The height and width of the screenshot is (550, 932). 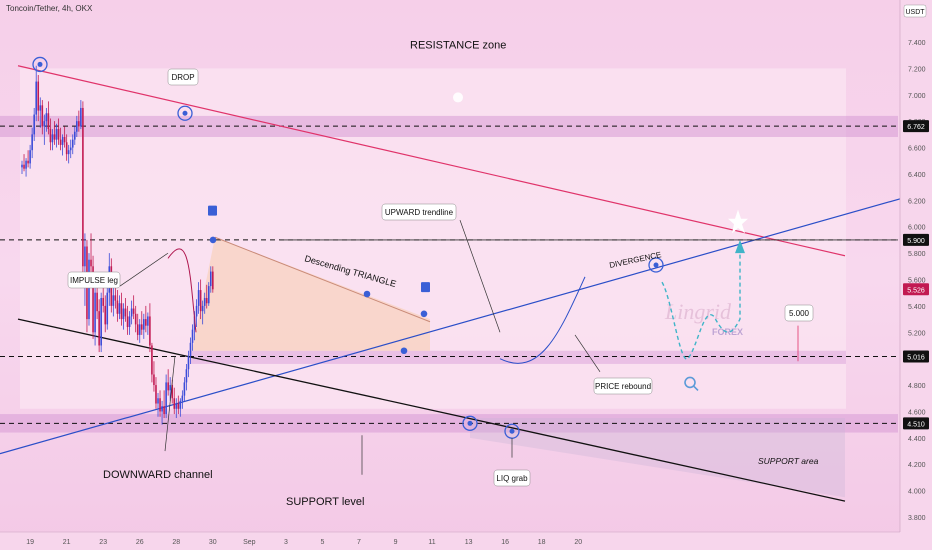 I want to click on price-badge-5.900, so click(x=916, y=239).